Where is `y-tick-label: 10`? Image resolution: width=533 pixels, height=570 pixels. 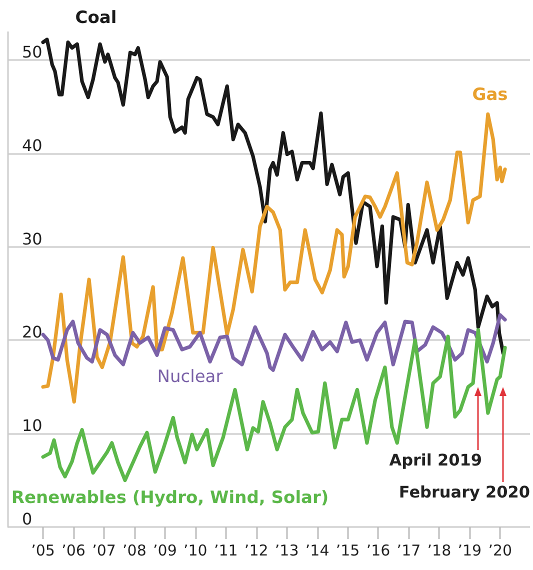
y-tick-label: 10 is located at coordinates (32, 426).